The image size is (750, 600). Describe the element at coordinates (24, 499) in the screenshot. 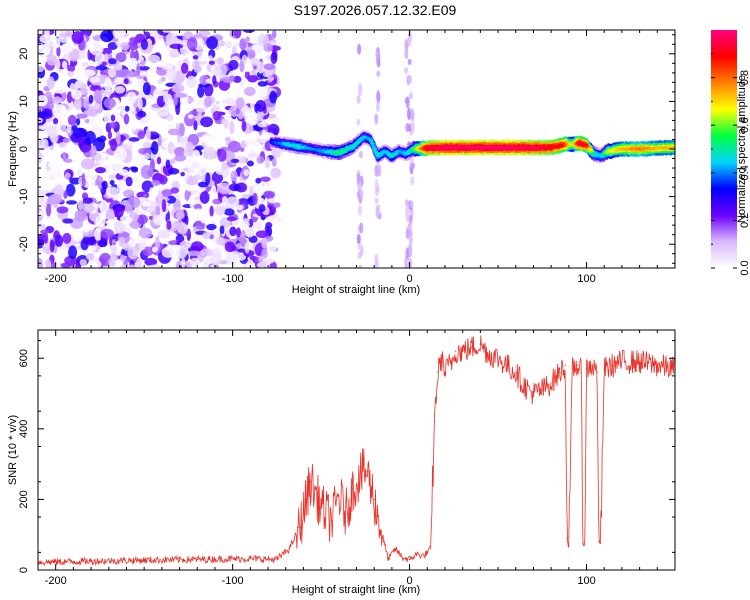

I see `y-tick-label: 200` at that location.